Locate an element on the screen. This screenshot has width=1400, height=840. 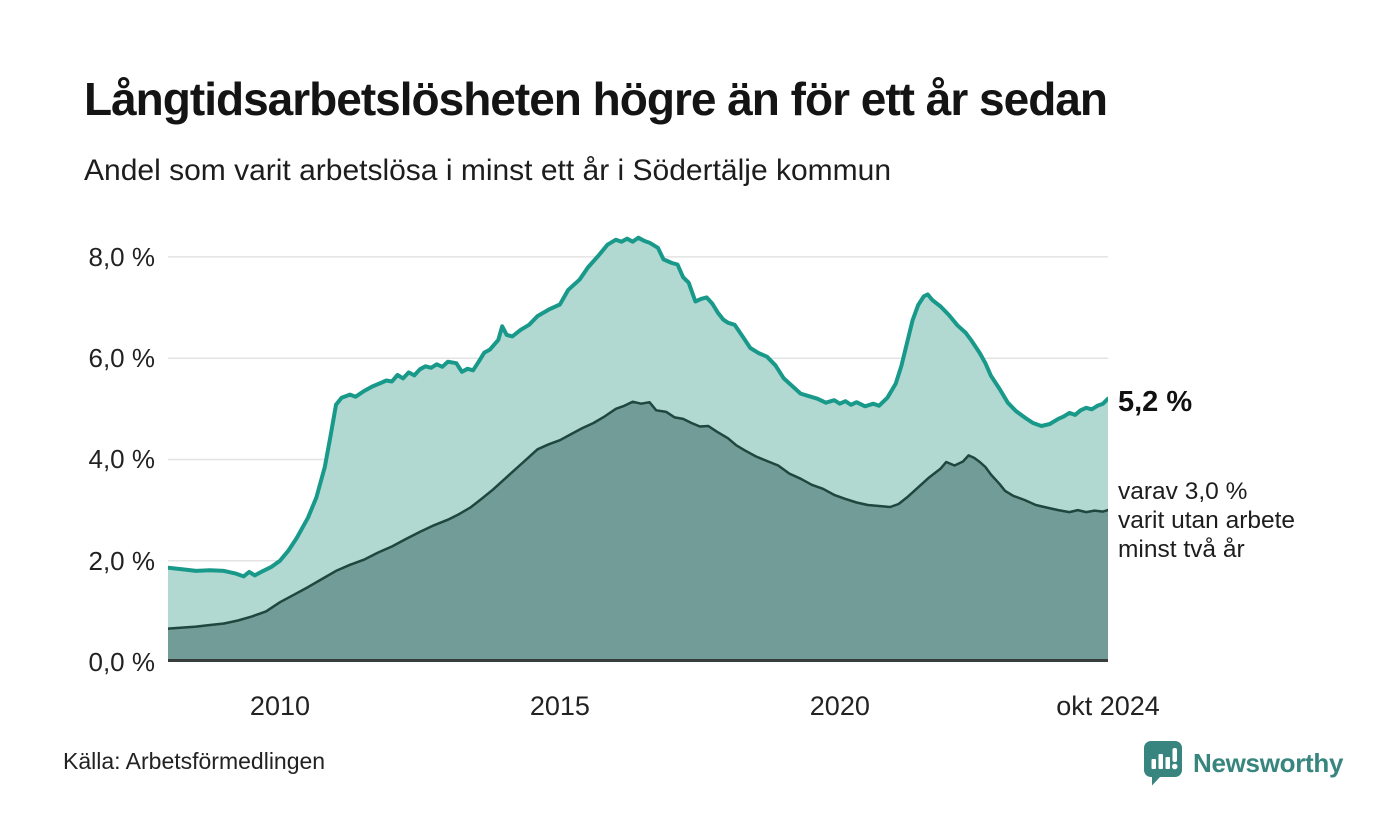
subset-label-line: varit utan arbete is located at coordinates (1207, 520).